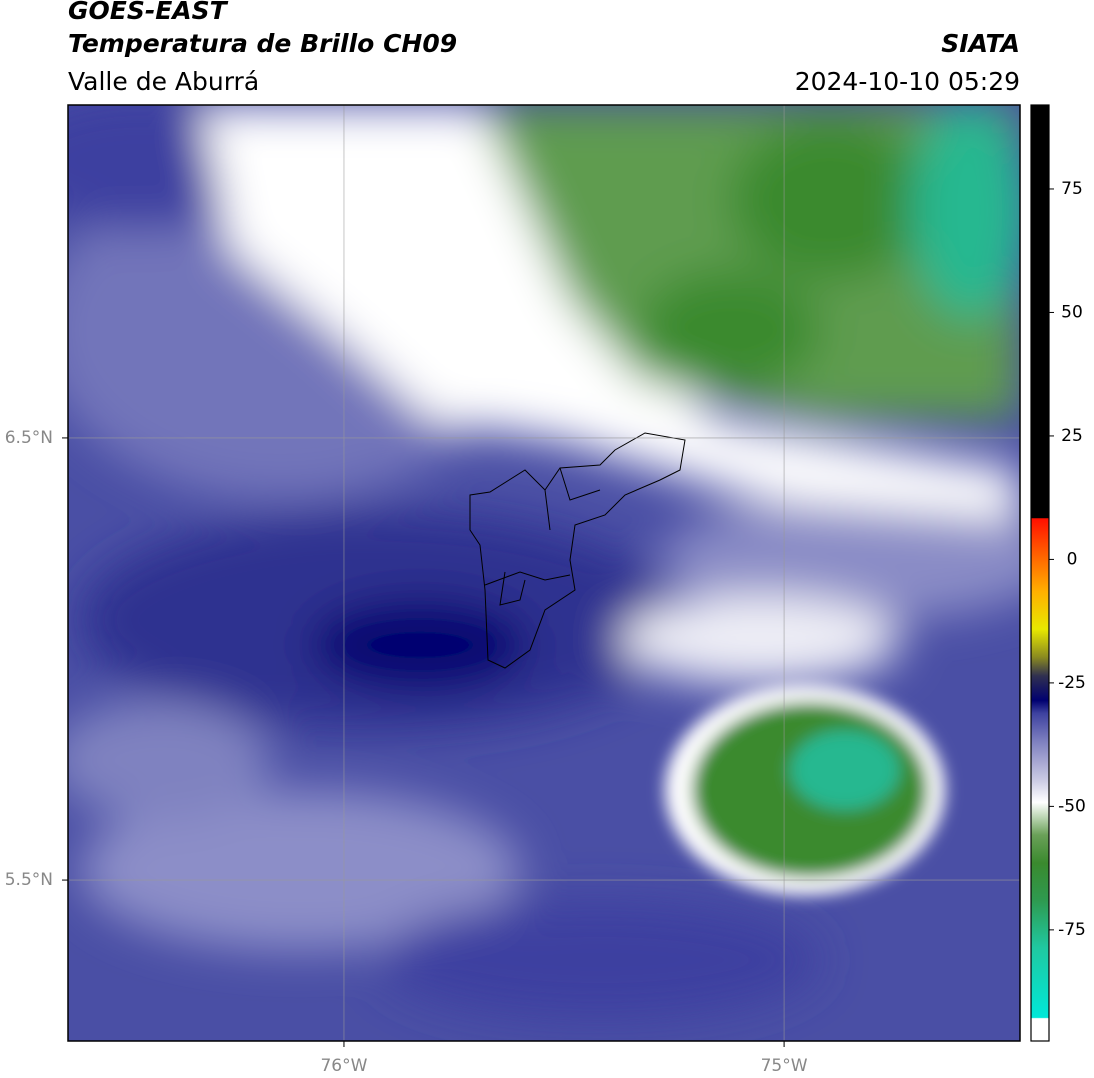 The height and width of the screenshot is (1078, 1094). I want to click on datetime: 2024-10-10 05:29, so click(907, 81).